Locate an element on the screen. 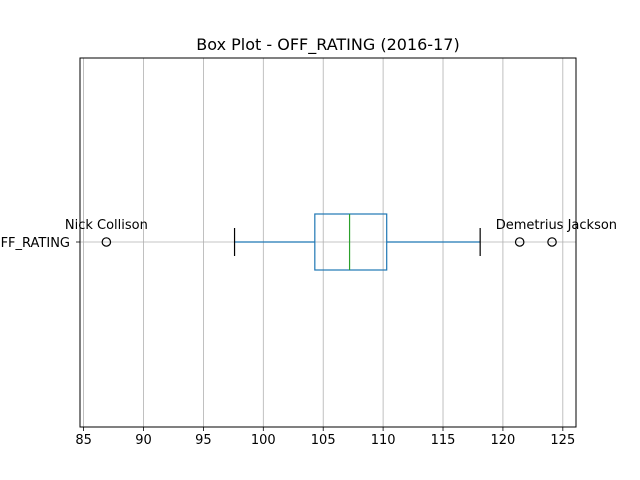 Image resolution: width=640 pixels, height=480 pixels. chart-title: Box Plot - OFF_RATING (2016-17) is located at coordinates (327, 45).